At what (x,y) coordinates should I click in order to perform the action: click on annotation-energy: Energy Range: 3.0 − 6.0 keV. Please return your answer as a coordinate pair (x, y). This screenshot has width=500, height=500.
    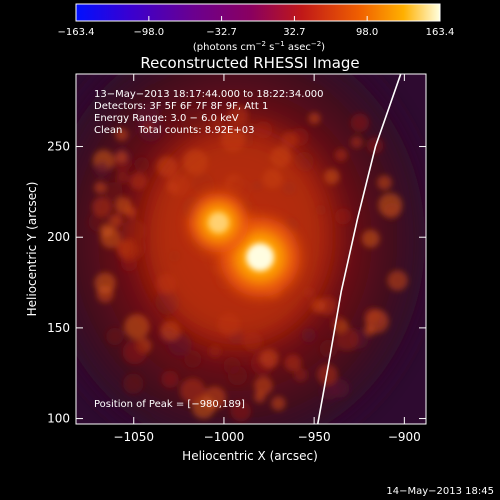
    Looking at the image, I should click on (166, 118).